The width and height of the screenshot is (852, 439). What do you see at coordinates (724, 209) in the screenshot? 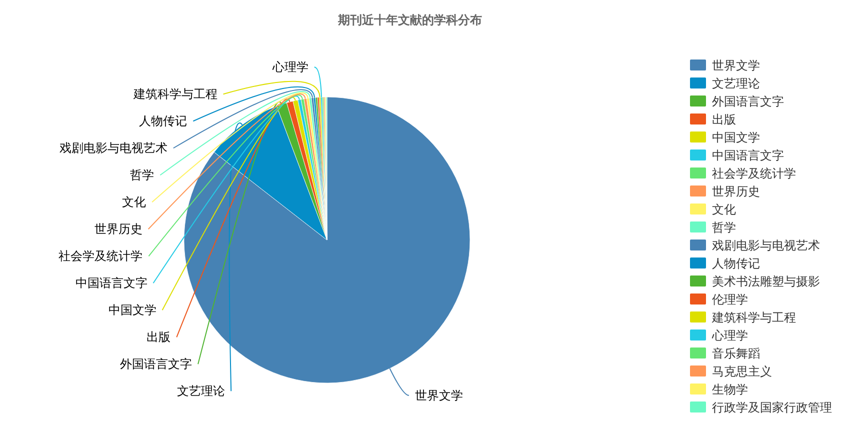
I see `legend-label: 文化` at bounding box center [724, 209].